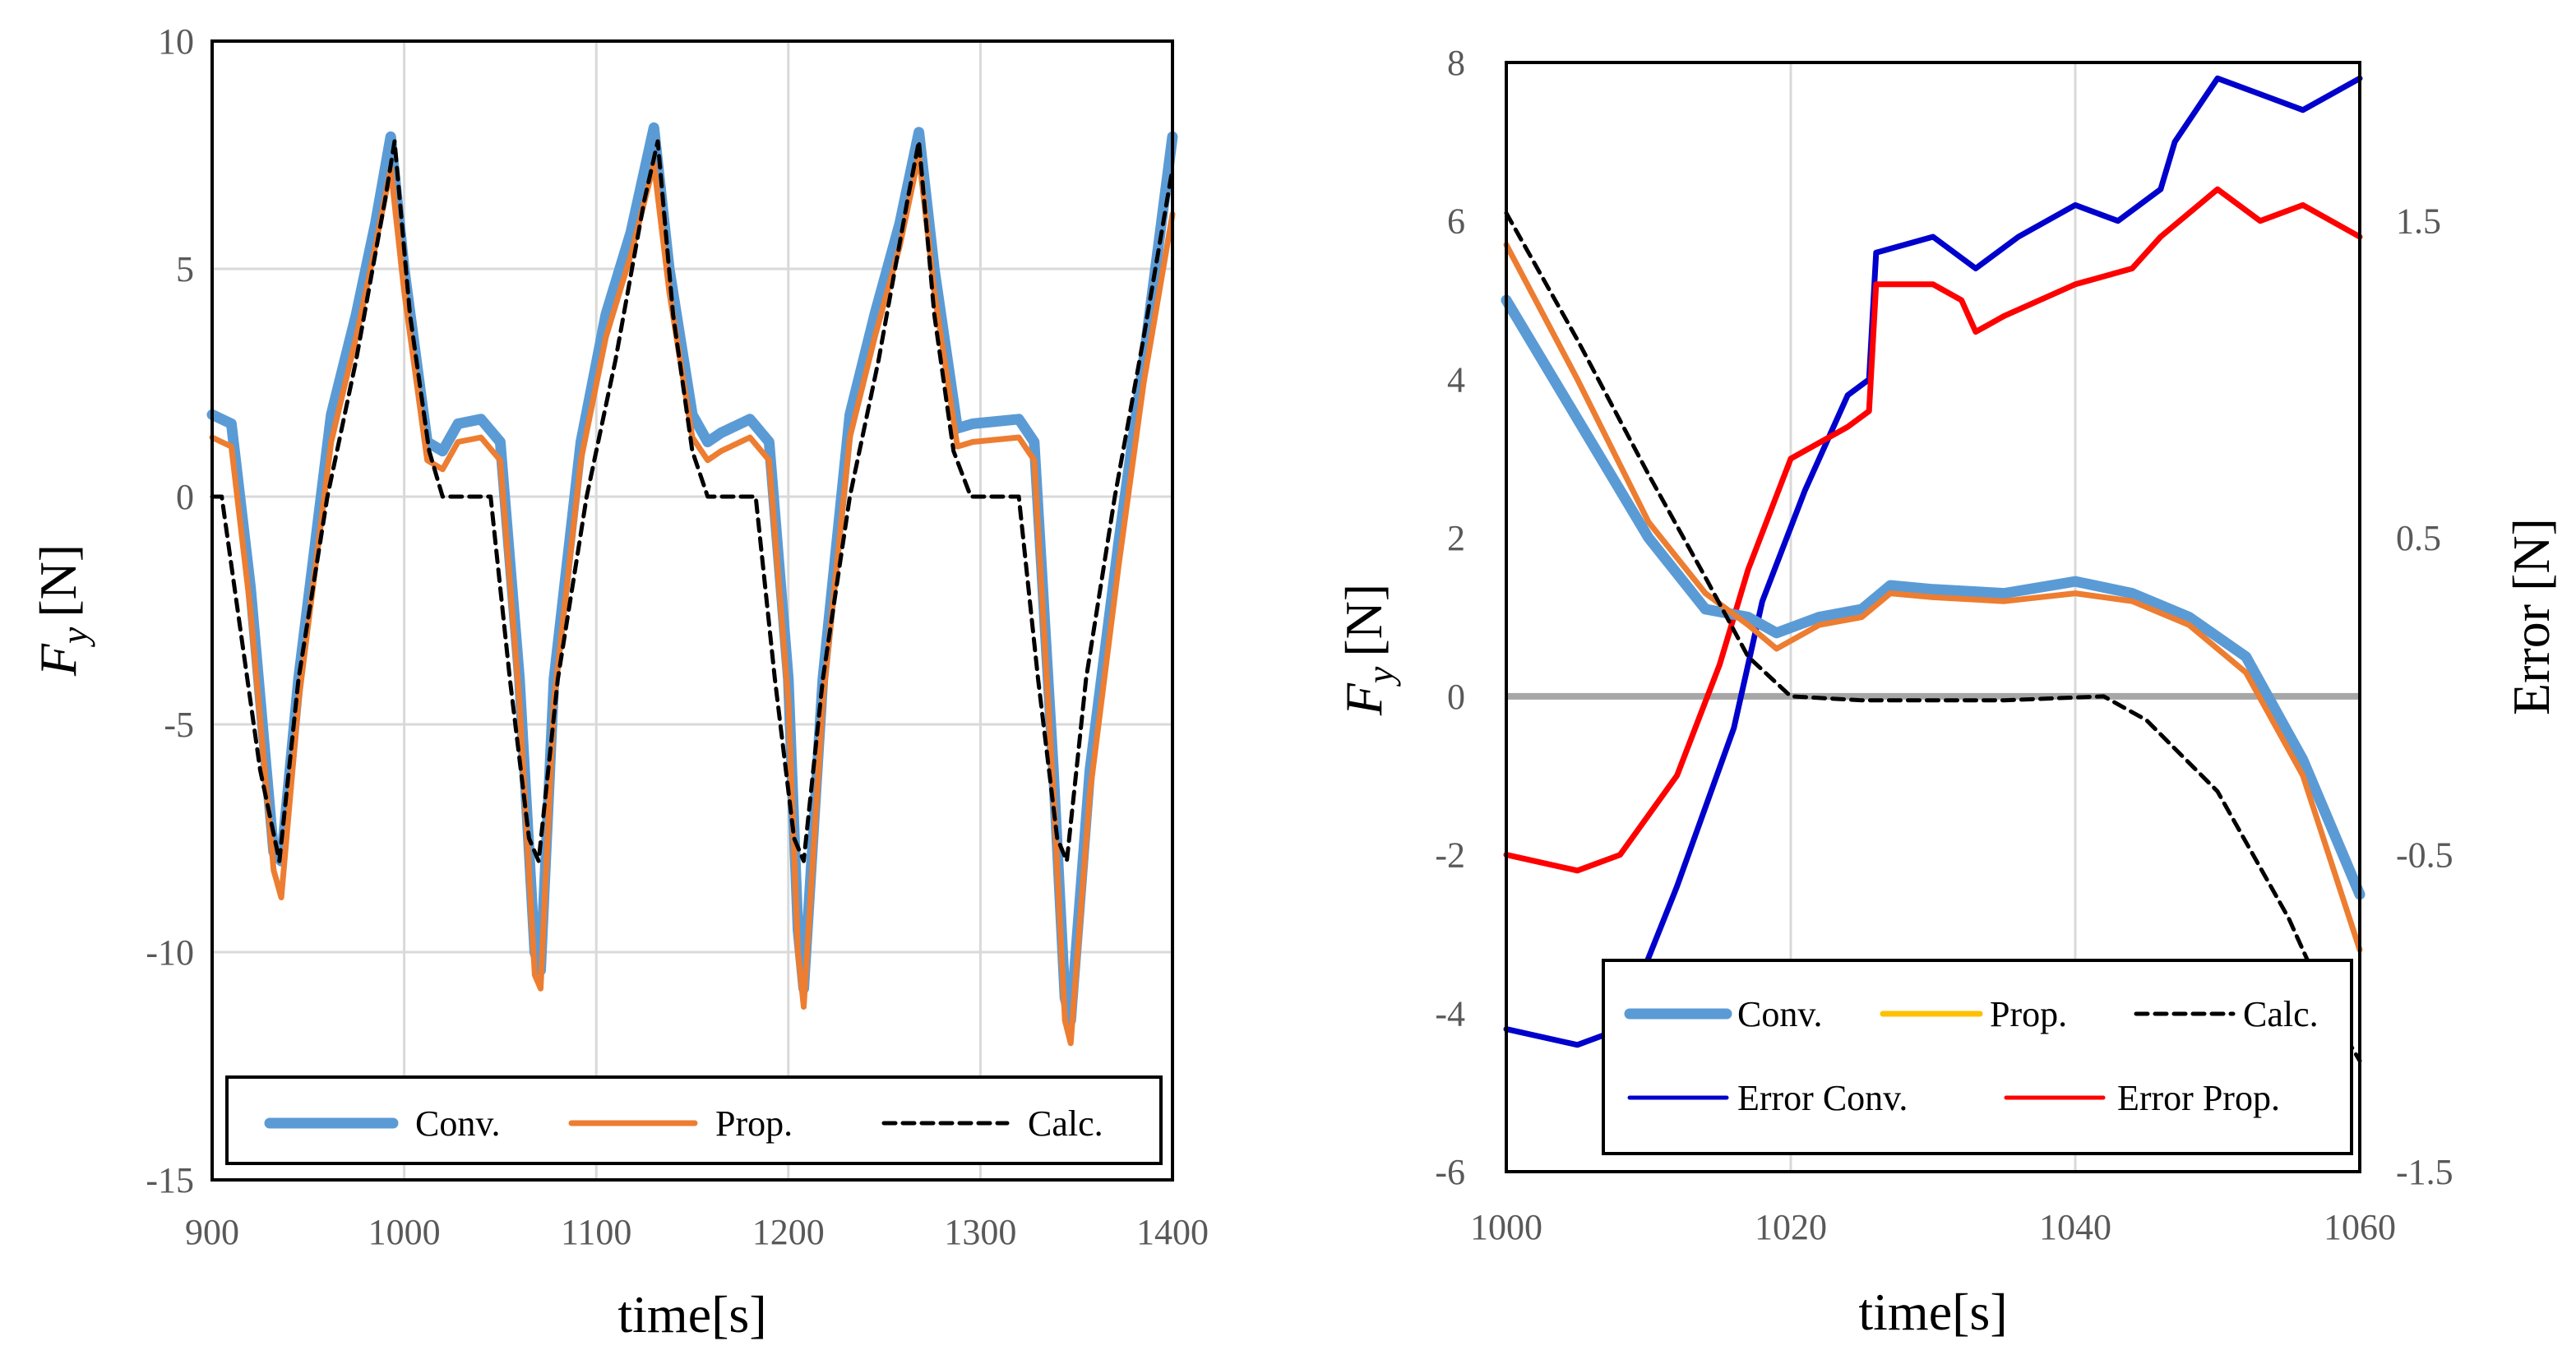 This screenshot has width=2576, height=1369. What do you see at coordinates (170, 952) in the screenshot?
I see `y-tick-label: -10` at bounding box center [170, 952].